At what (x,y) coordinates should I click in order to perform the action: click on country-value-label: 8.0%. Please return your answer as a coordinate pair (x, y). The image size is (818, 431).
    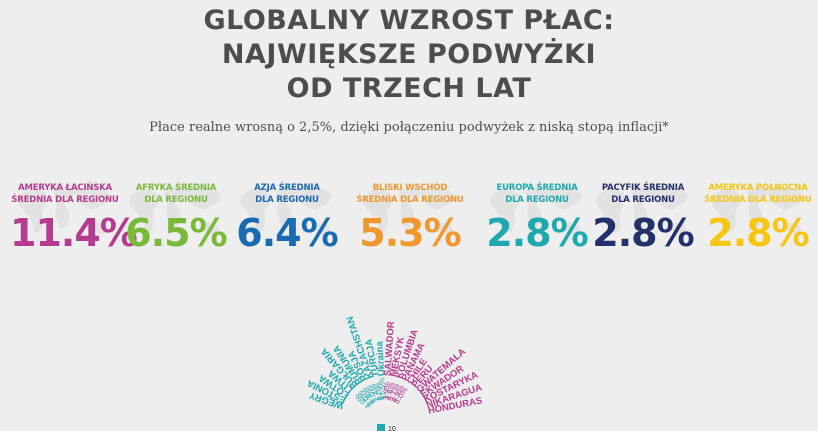
    Looking at the image, I should click on (379, 392).